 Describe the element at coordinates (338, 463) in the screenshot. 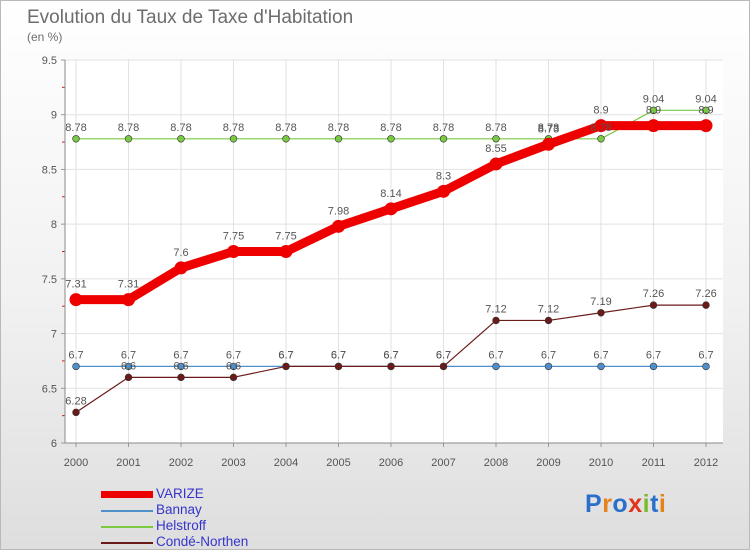

I see `x-tick-label: 2005` at that location.